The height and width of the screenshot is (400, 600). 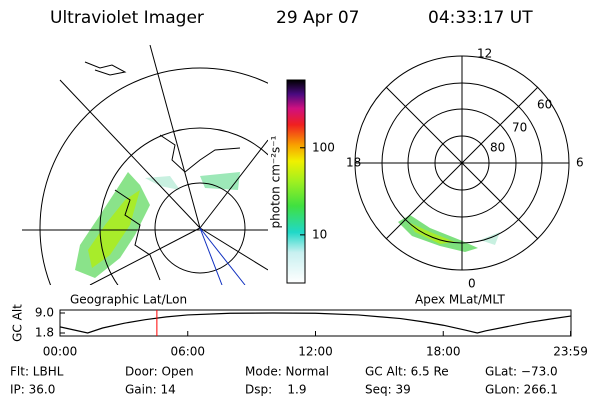 I want to click on x-tick-label: 12:00, so click(x=315, y=352).